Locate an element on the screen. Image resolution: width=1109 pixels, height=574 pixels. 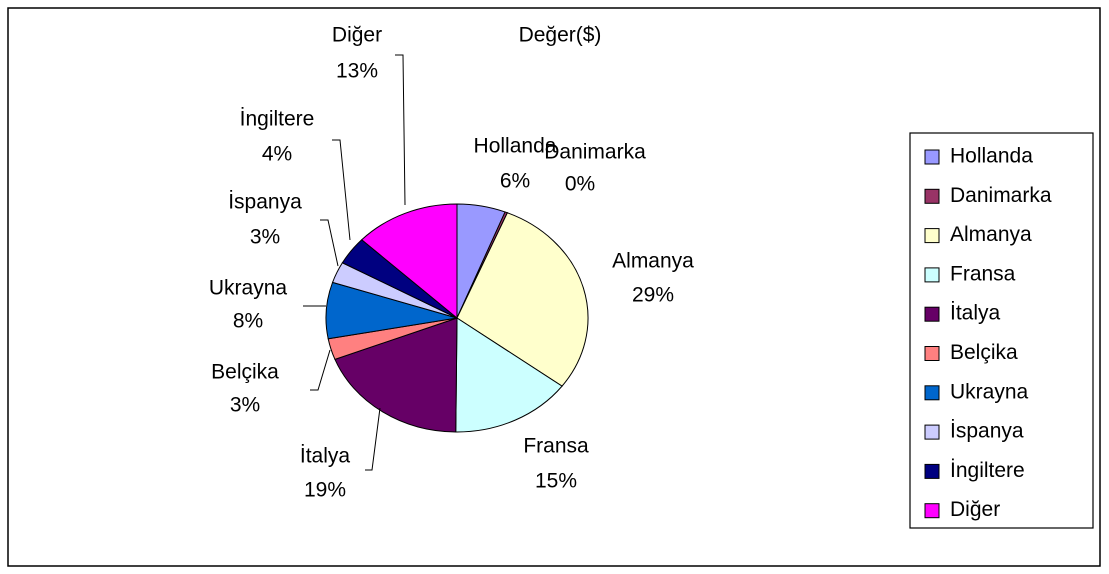
slice-value-label: 4% is located at coordinates (277, 154).